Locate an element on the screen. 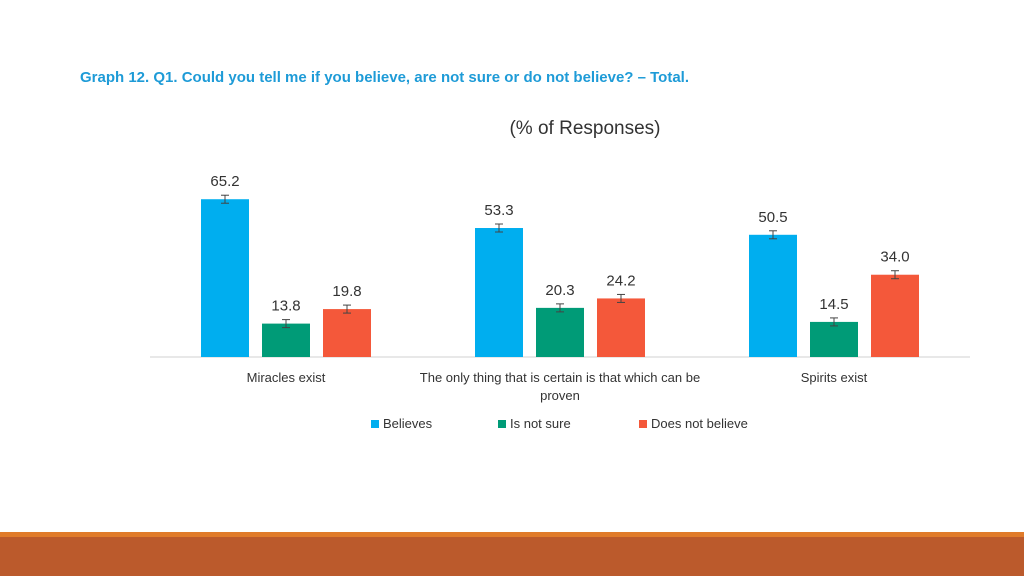 This screenshot has width=1024, height=576. footer-accent-bar is located at coordinates (512, 534).